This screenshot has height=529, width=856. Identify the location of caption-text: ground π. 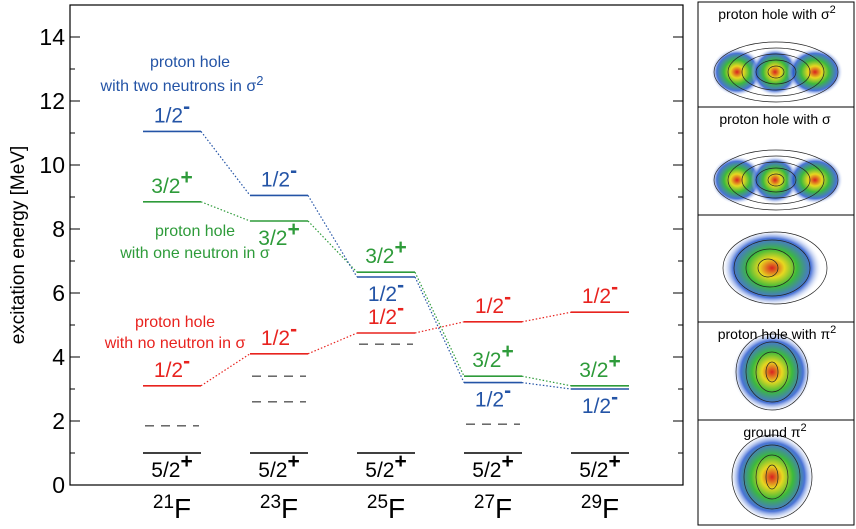
(771, 432).